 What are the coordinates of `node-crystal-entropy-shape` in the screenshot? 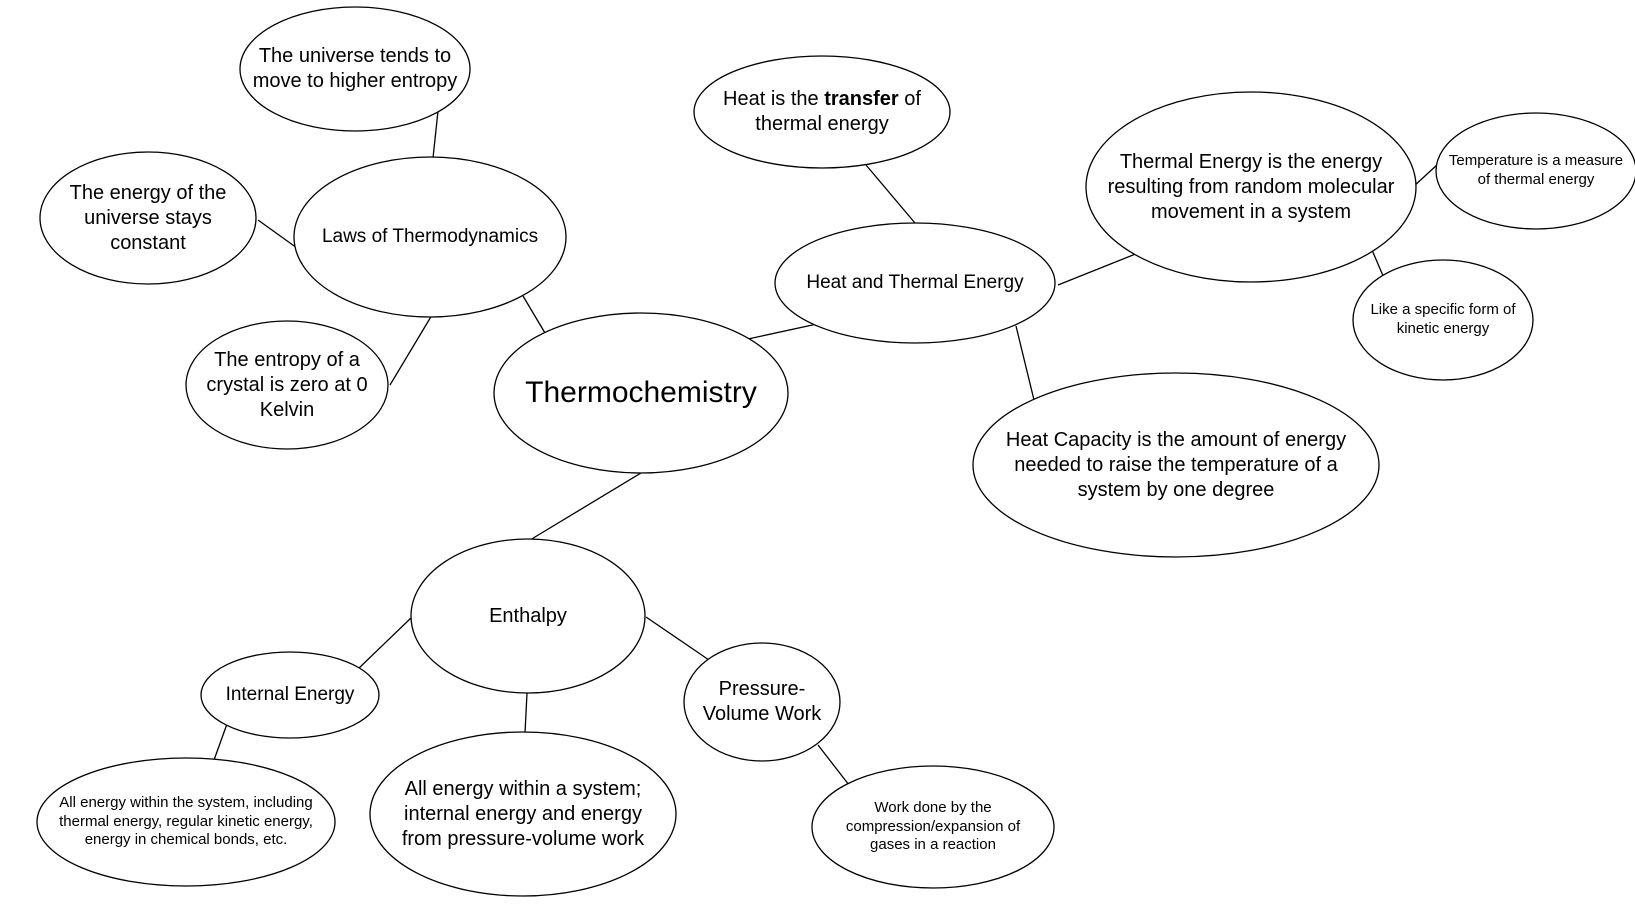 It's located at (287, 385).